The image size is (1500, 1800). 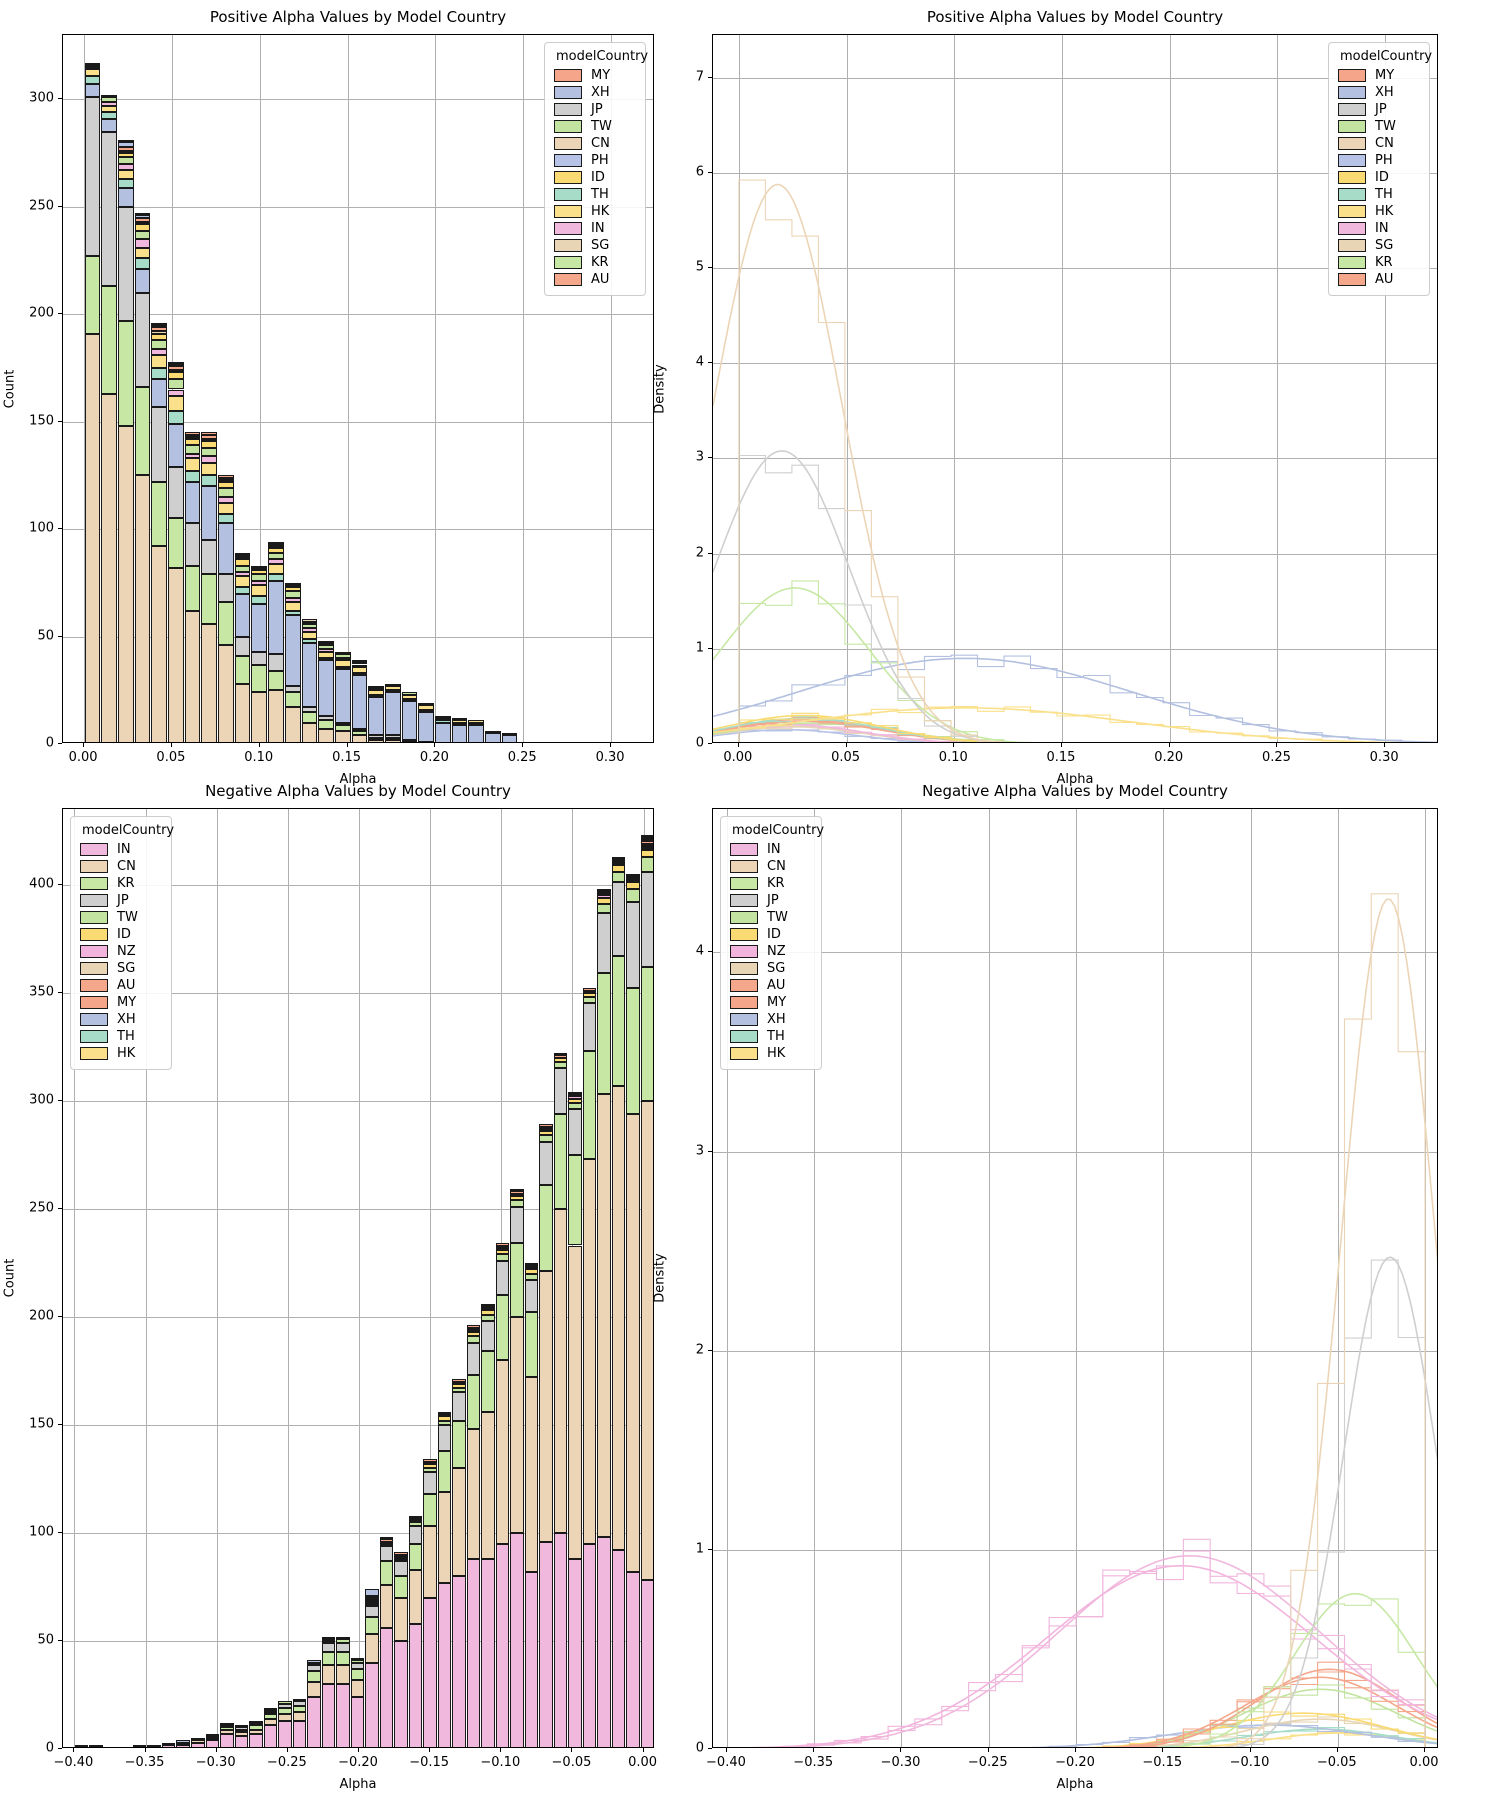 What do you see at coordinates (858, 729) in the screenshot?
I see `step-histogram-MY` at bounding box center [858, 729].